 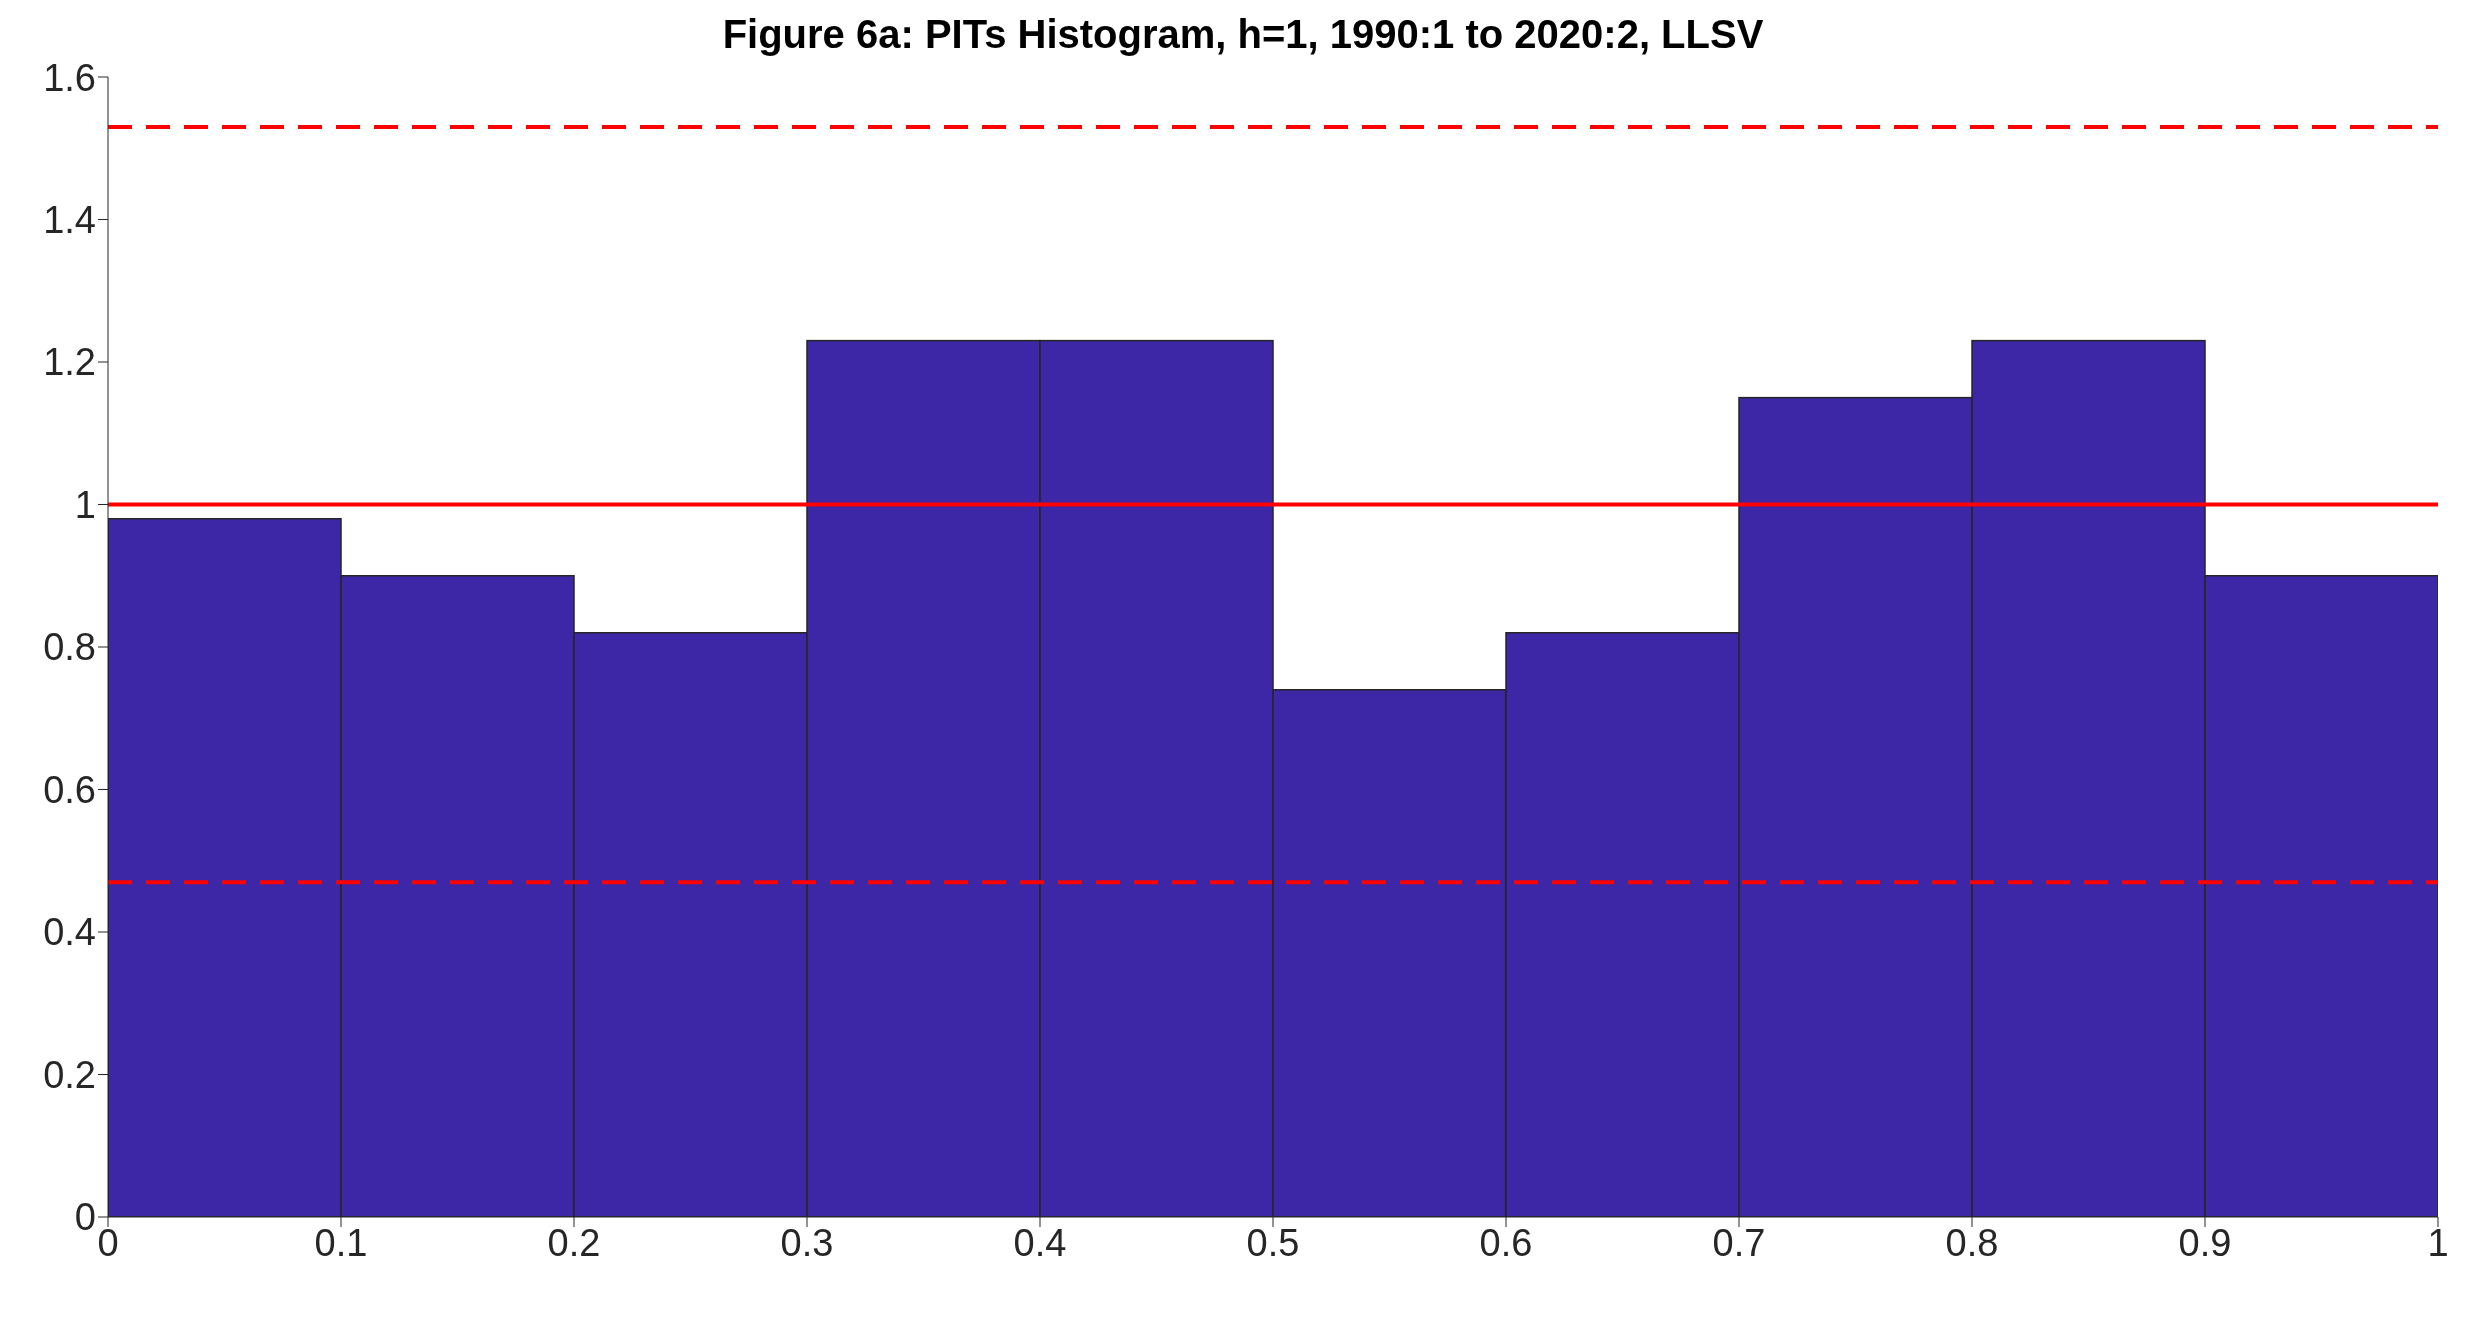 What do you see at coordinates (1040, 1242) in the screenshot?
I see `x-tick-label: 0.4` at bounding box center [1040, 1242].